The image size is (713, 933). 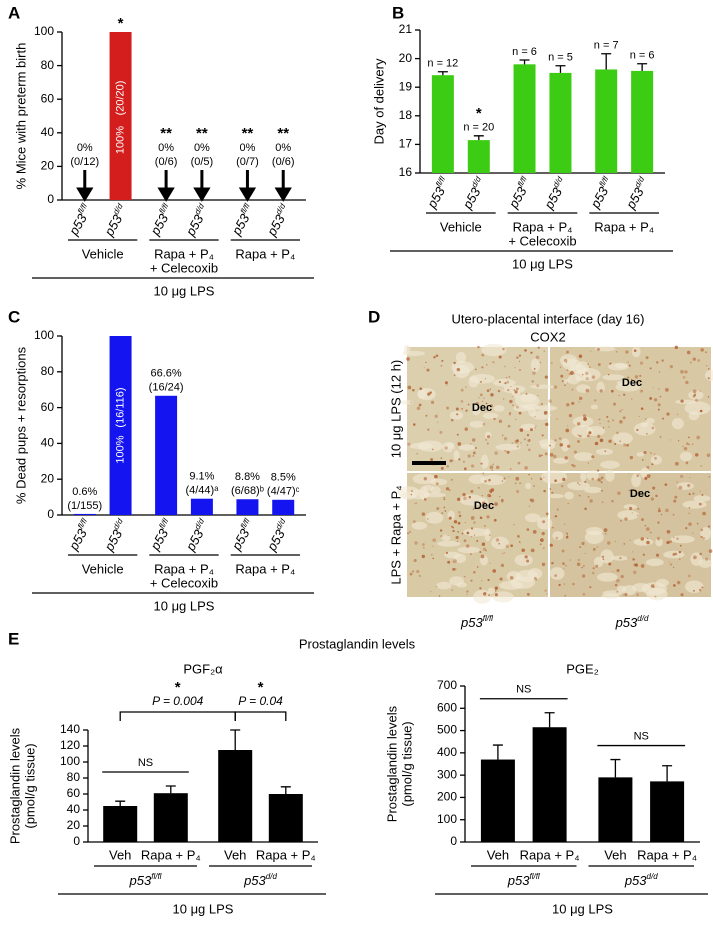 I want to click on arrow, so click(x=283, y=186).